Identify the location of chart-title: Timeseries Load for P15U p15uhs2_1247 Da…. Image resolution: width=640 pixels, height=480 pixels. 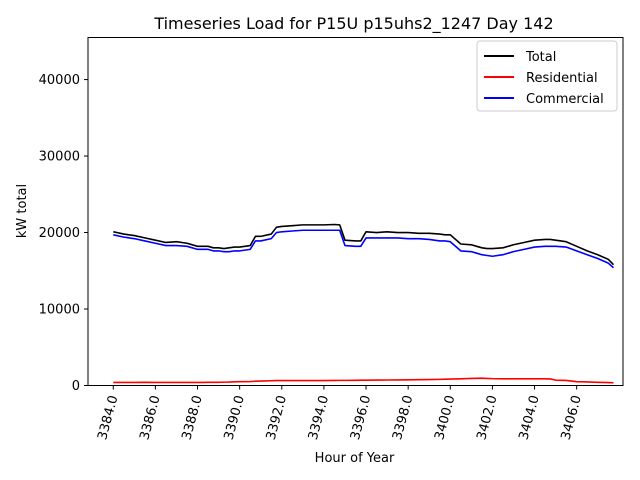
(353, 24).